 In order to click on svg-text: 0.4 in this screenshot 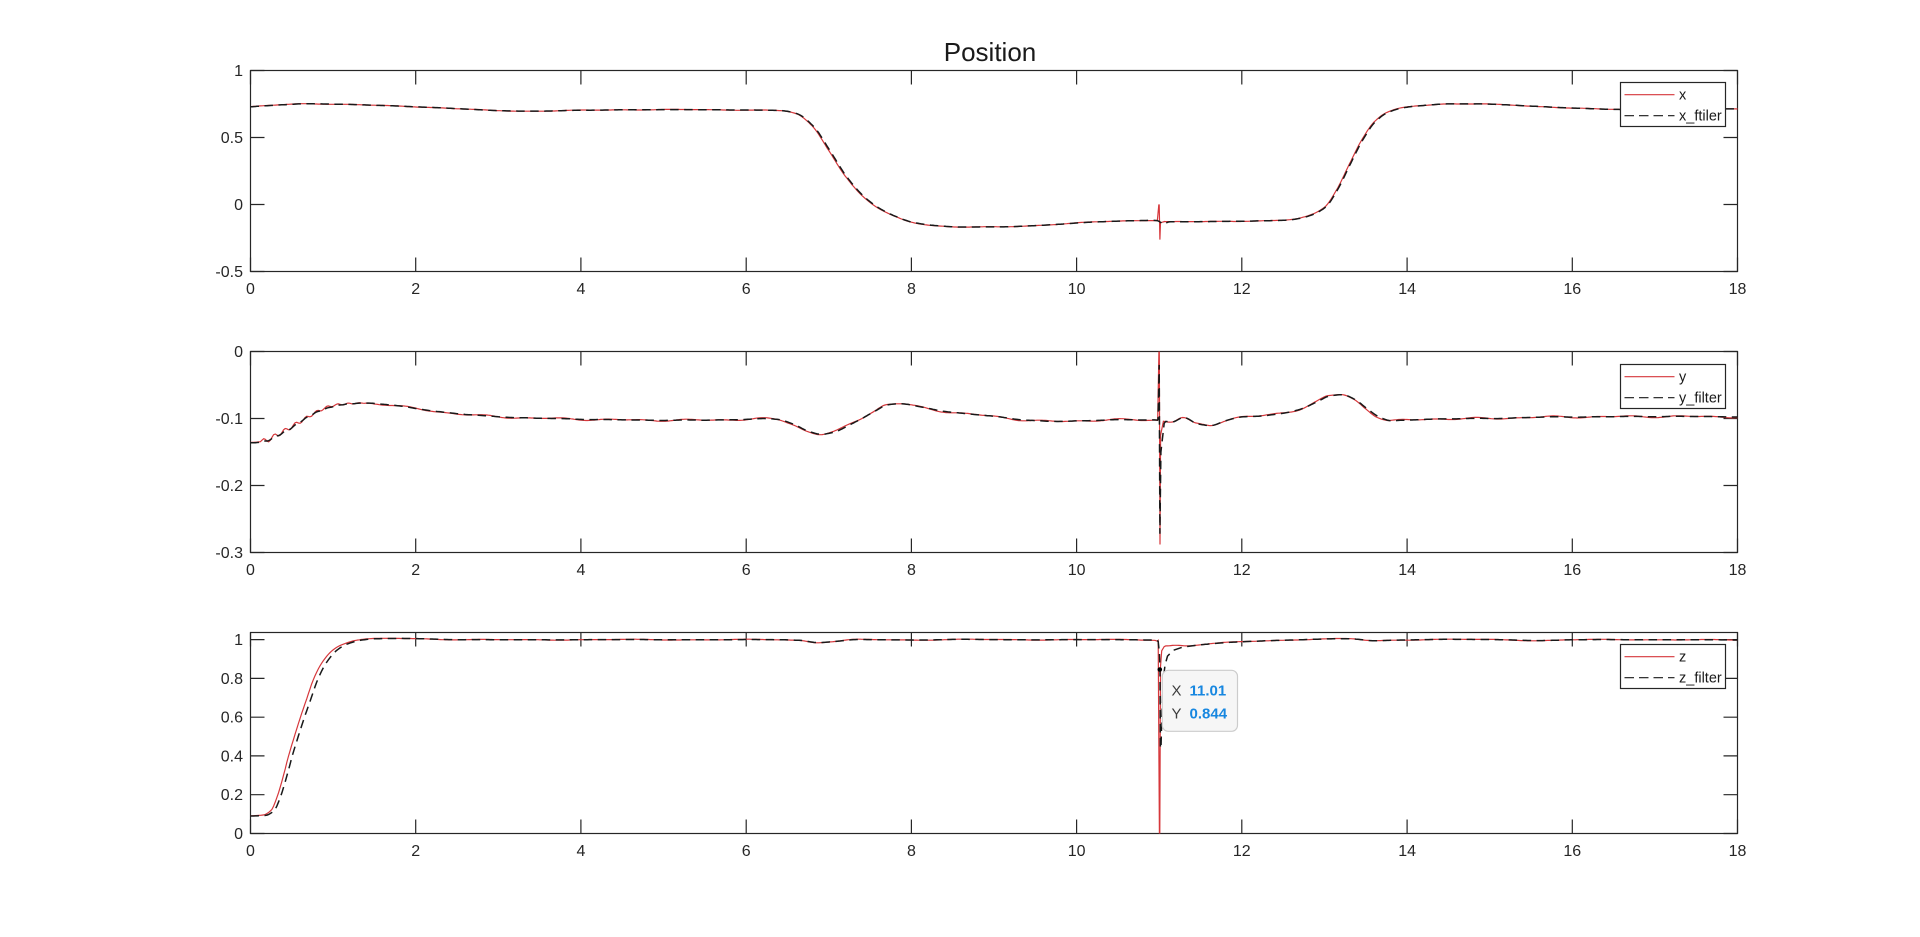, I will do `click(232, 756)`.